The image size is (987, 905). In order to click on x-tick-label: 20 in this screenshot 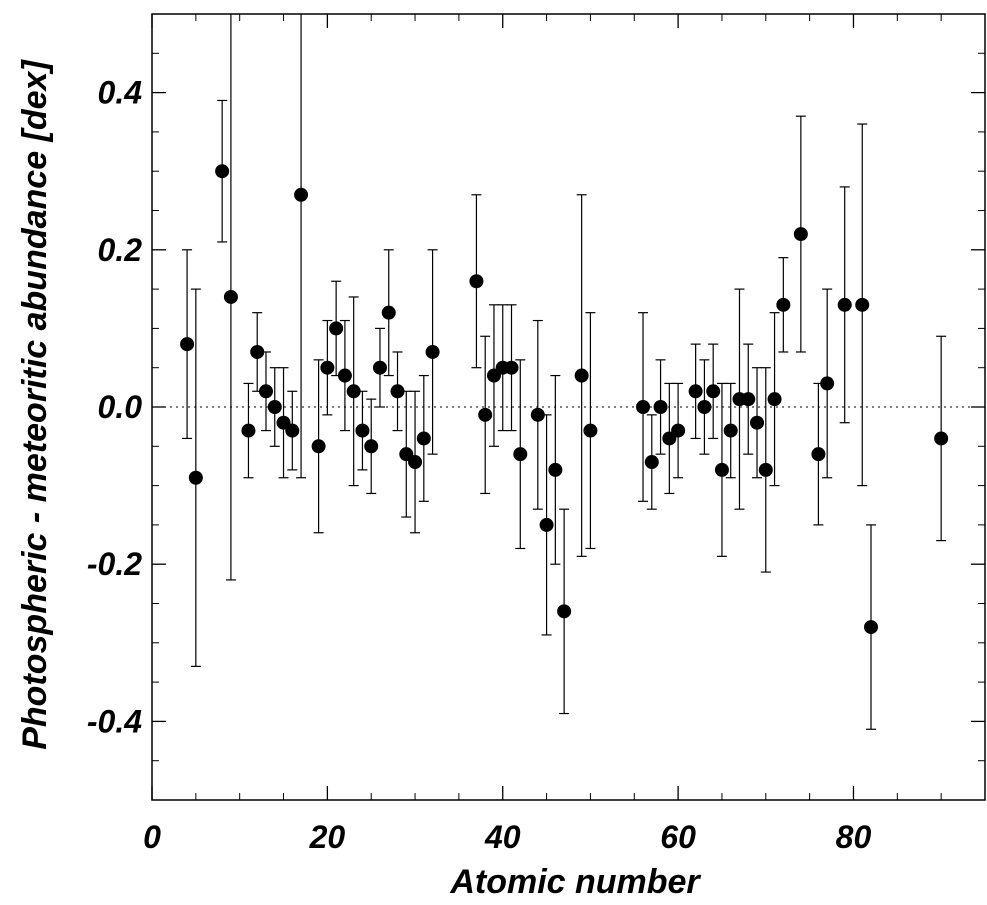, I will do `click(327, 837)`.